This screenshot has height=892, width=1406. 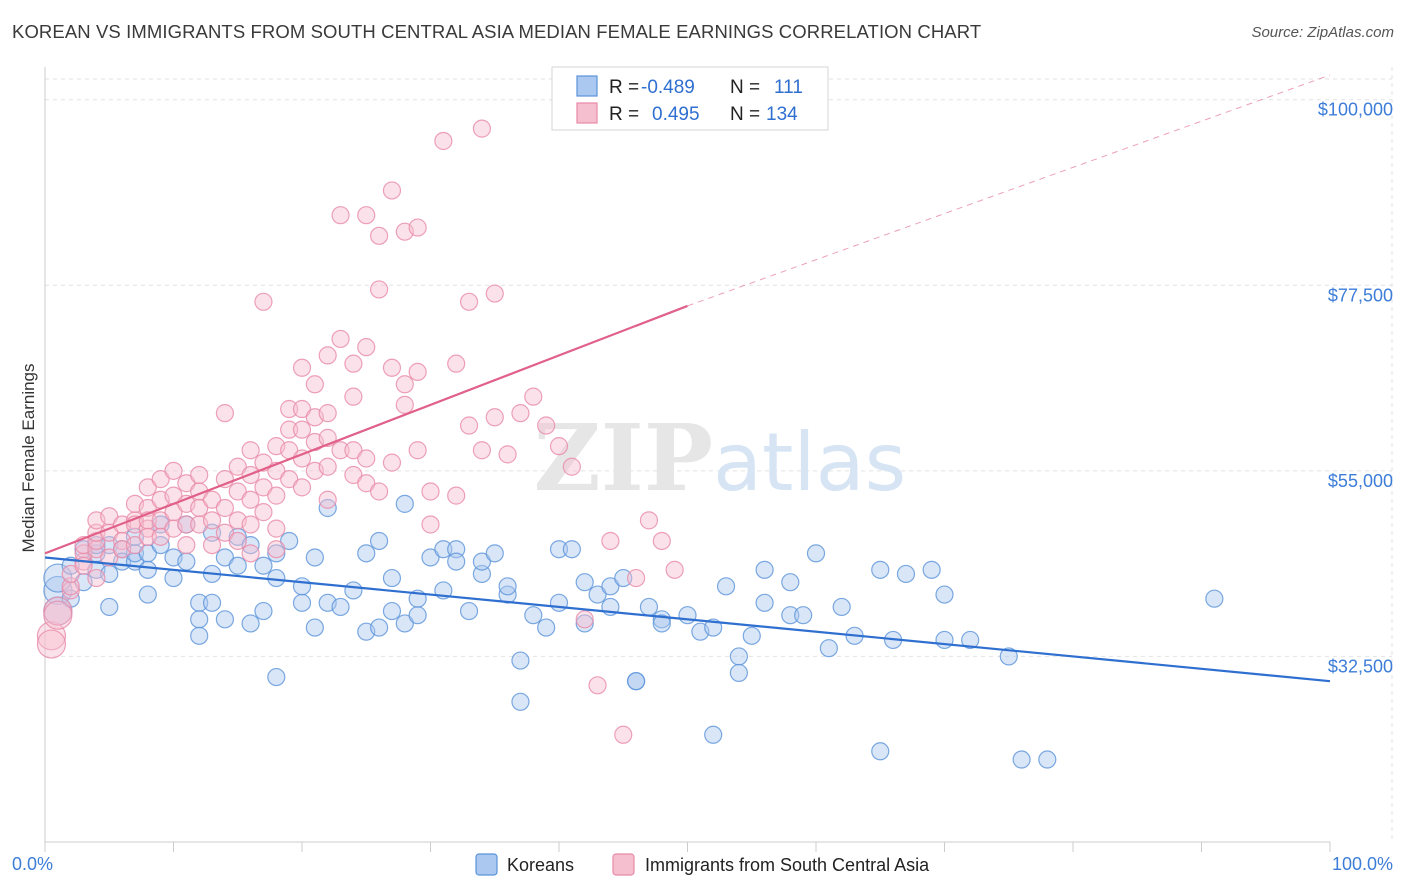 I want to click on x-tick-label-0: 0.0%, so click(x=32, y=864).